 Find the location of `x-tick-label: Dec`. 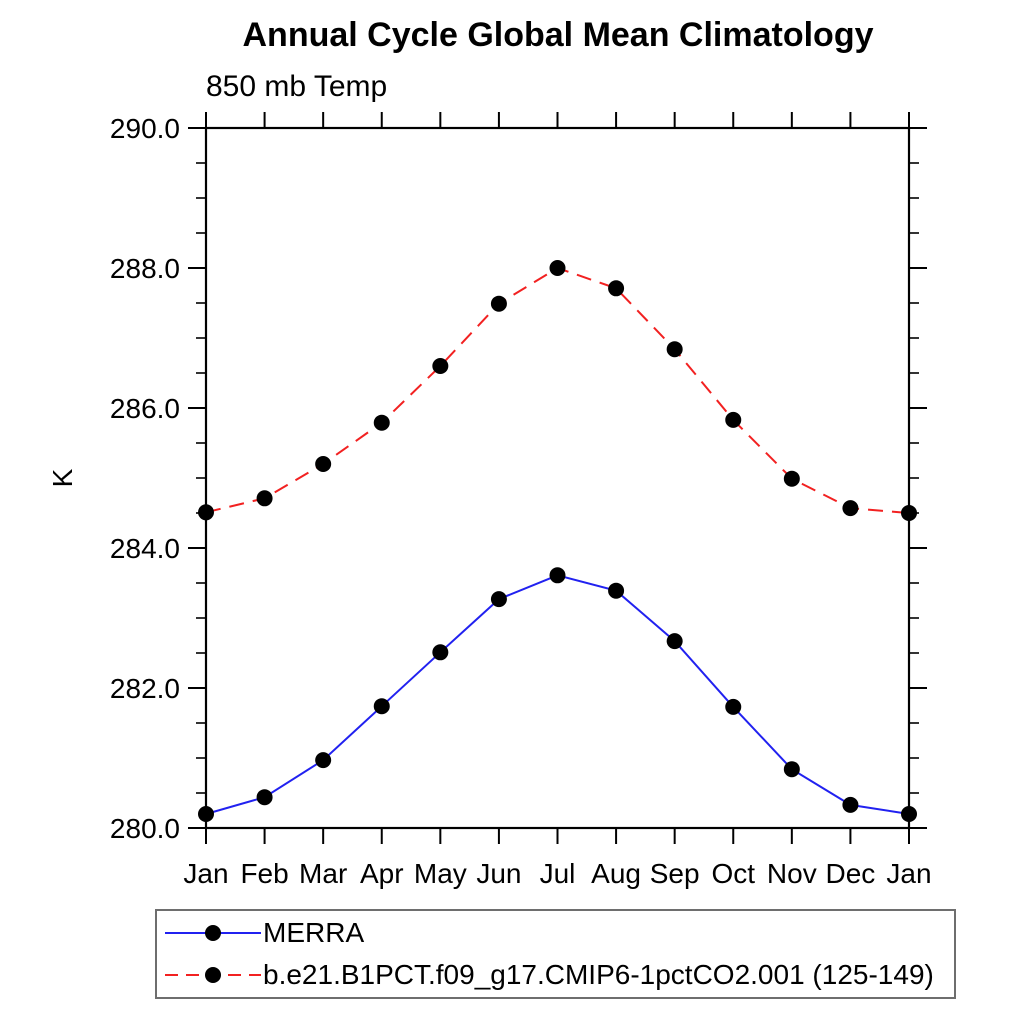

x-tick-label: Dec is located at coordinates (851, 873).